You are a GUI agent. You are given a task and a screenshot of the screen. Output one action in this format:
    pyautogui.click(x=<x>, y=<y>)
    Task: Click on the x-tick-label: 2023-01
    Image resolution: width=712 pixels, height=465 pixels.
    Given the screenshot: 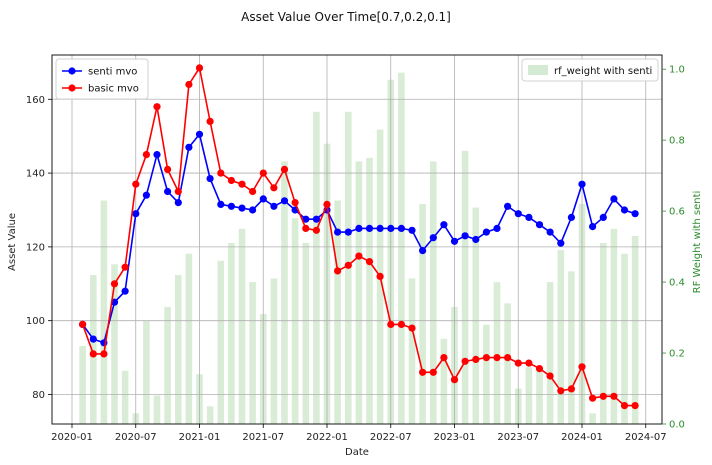 What is the action you would take?
    pyautogui.click(x=455, y=437)
    